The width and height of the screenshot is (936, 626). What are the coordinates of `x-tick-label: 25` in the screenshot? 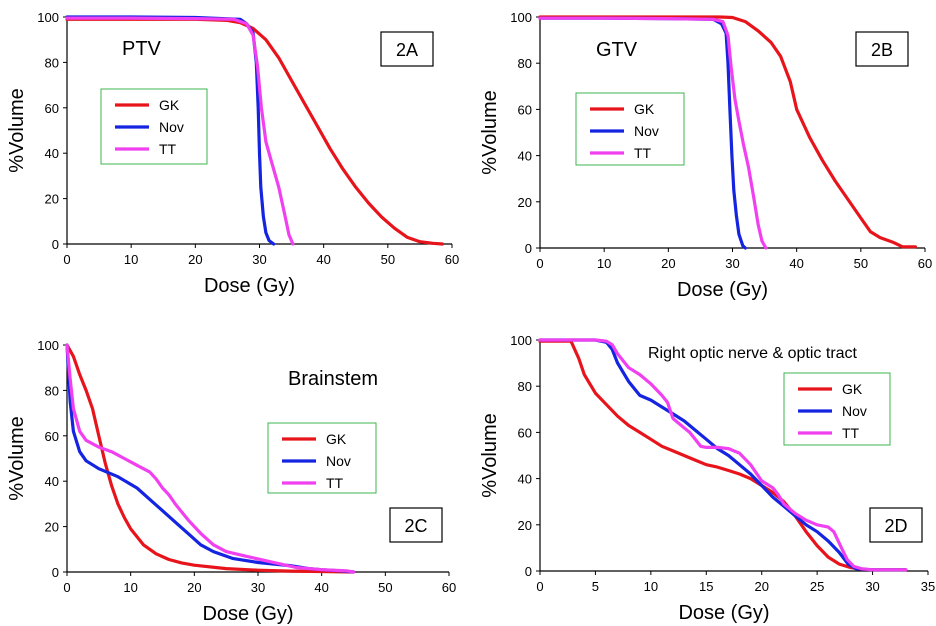 It's located at (817, 586).